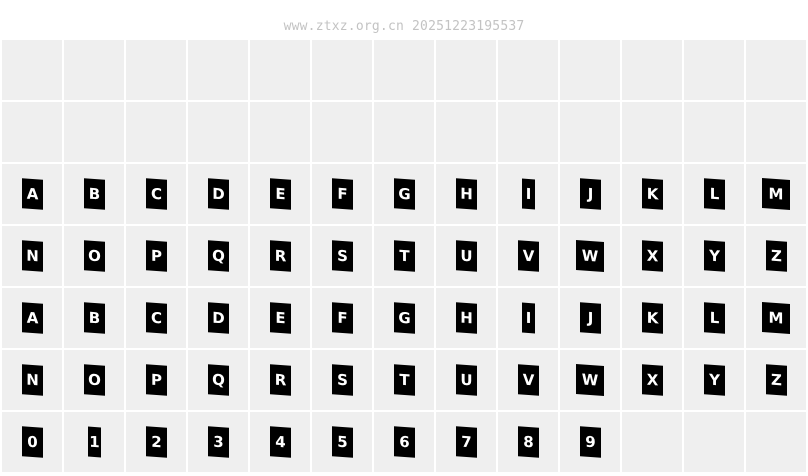 The image size is (808, 476). What do you see at coordinates (156, 256) in the screenshot?
I see `glyph-cell: P` at bounding box center [156, 256].